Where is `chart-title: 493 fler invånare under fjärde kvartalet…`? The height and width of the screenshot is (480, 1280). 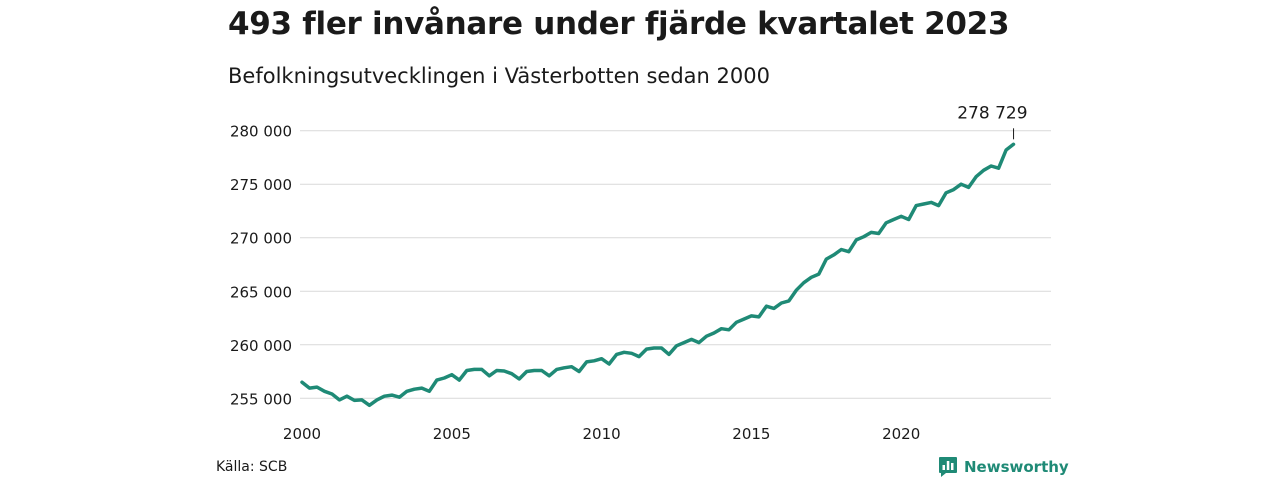
chart-title: 493 fler invånare under fjärde kvartalet… is located at coordinates (619, 24).